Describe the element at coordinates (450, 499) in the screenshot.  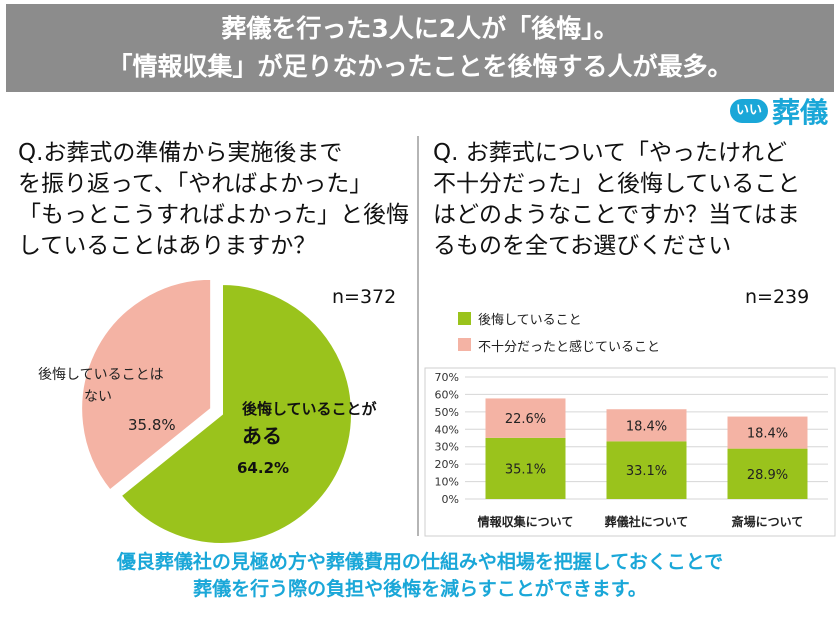
I see `y-tick-label: 0%` at that location.